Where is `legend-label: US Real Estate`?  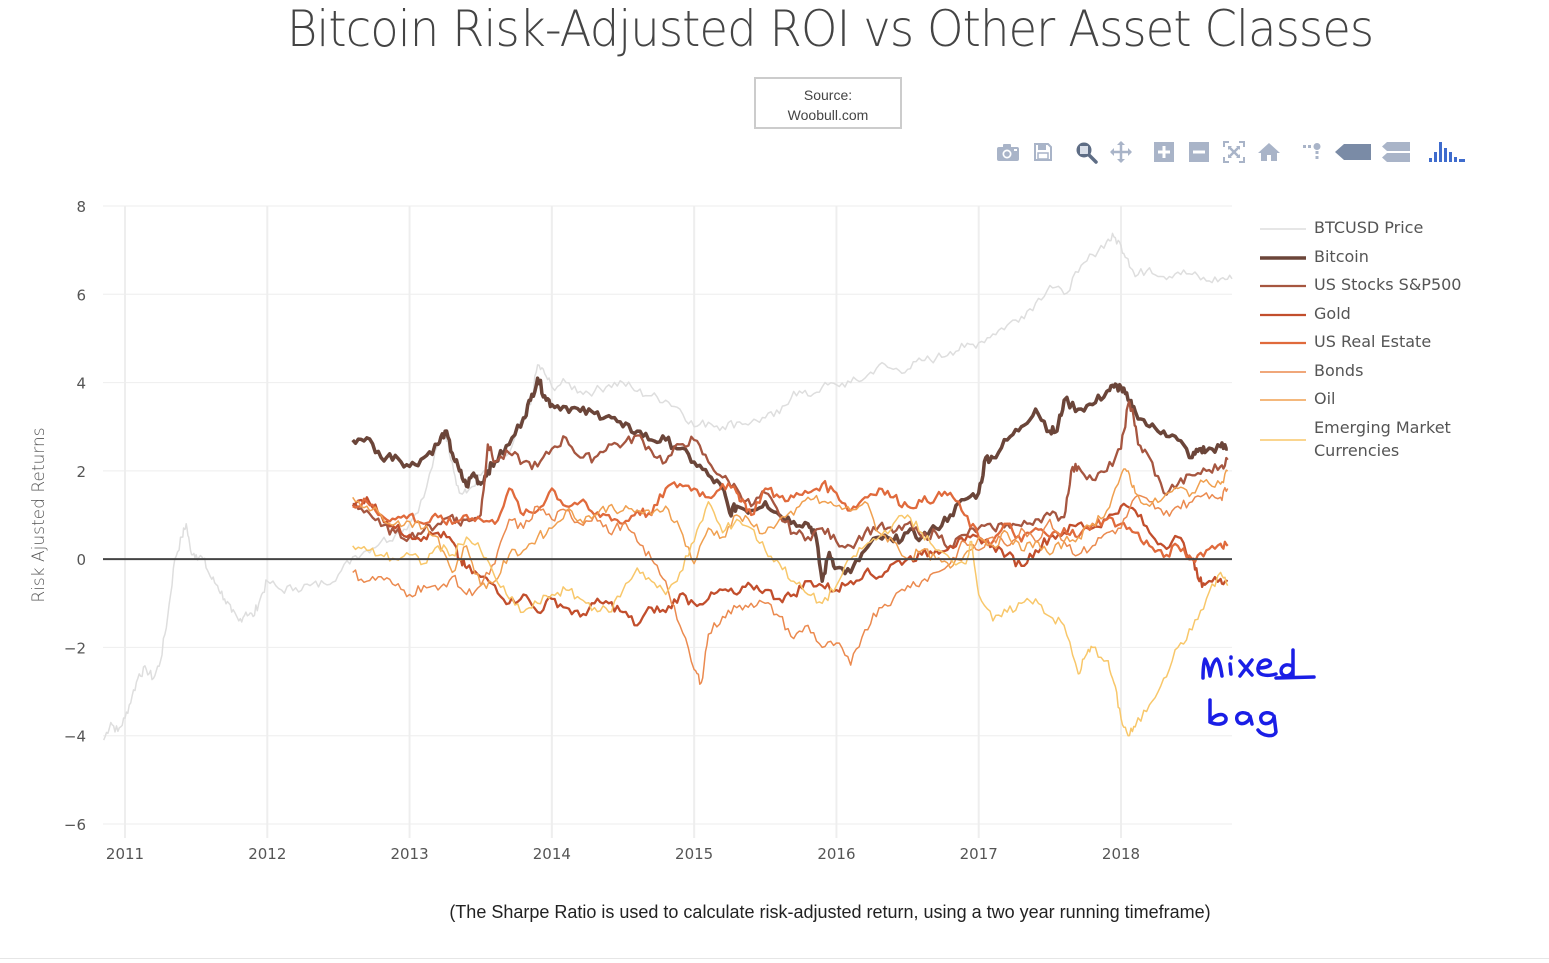 legend-label: US Real Estate is located at coordinates (1373, 341).